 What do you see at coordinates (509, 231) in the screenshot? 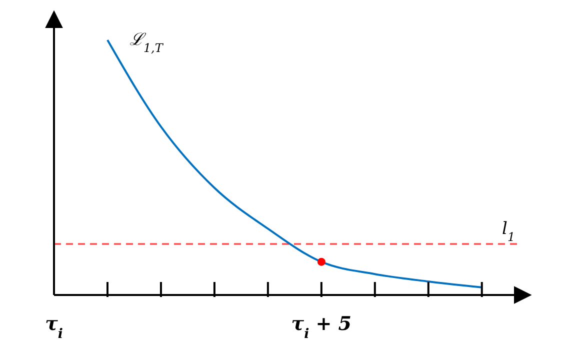
I see `ref-line-label: l$_{1}$` at bounding box center [509, 231].